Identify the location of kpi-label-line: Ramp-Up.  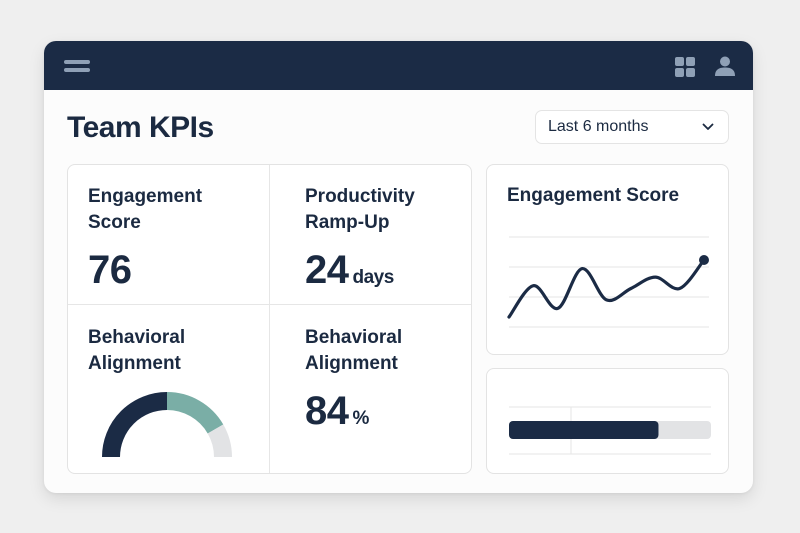
(347, 222).